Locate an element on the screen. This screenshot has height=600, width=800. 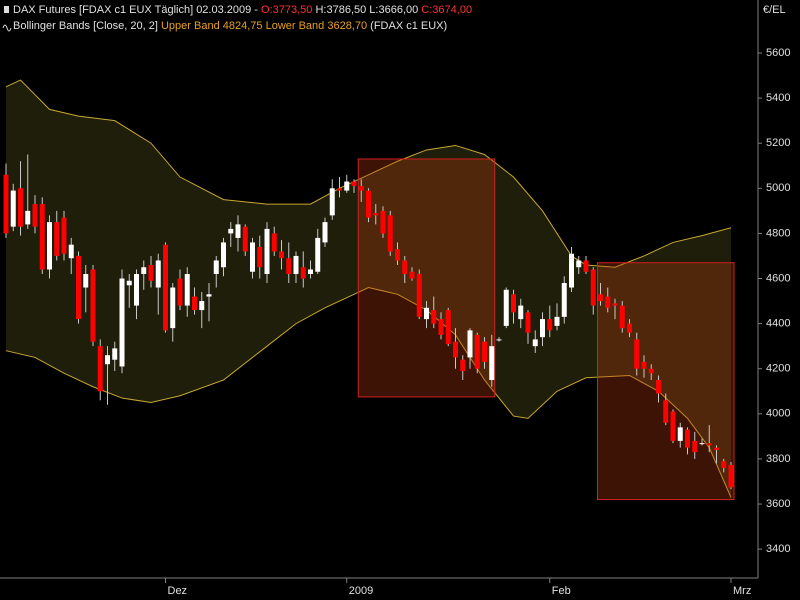
y-tick-label: 4600 is located at coordinates (778, 278).